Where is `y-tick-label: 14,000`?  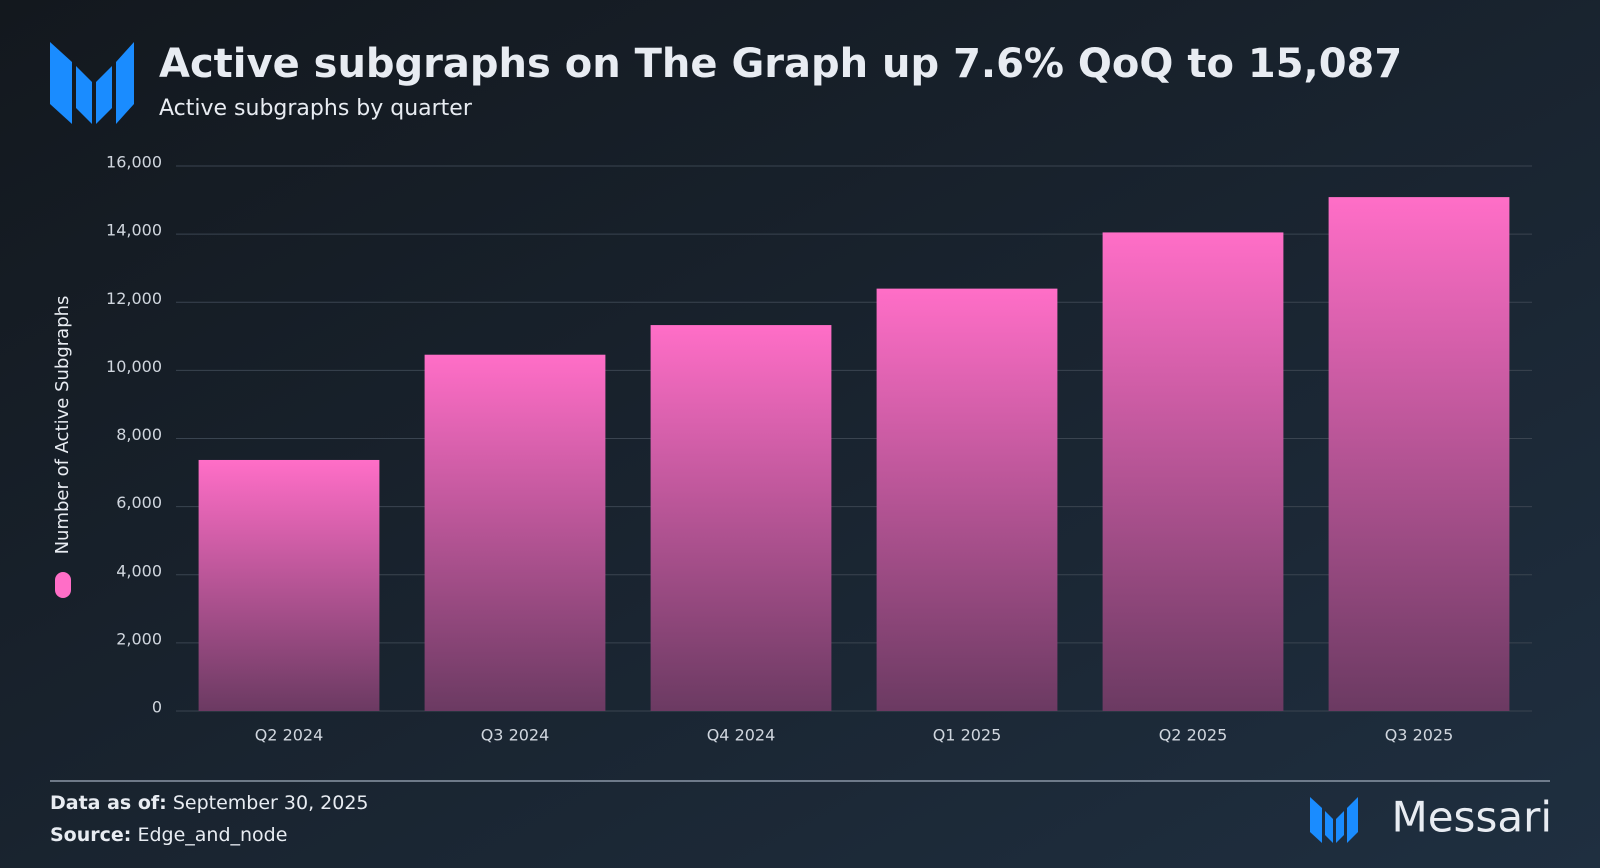 y-tick-label: 14,000 is located at coordinates (134, 230).